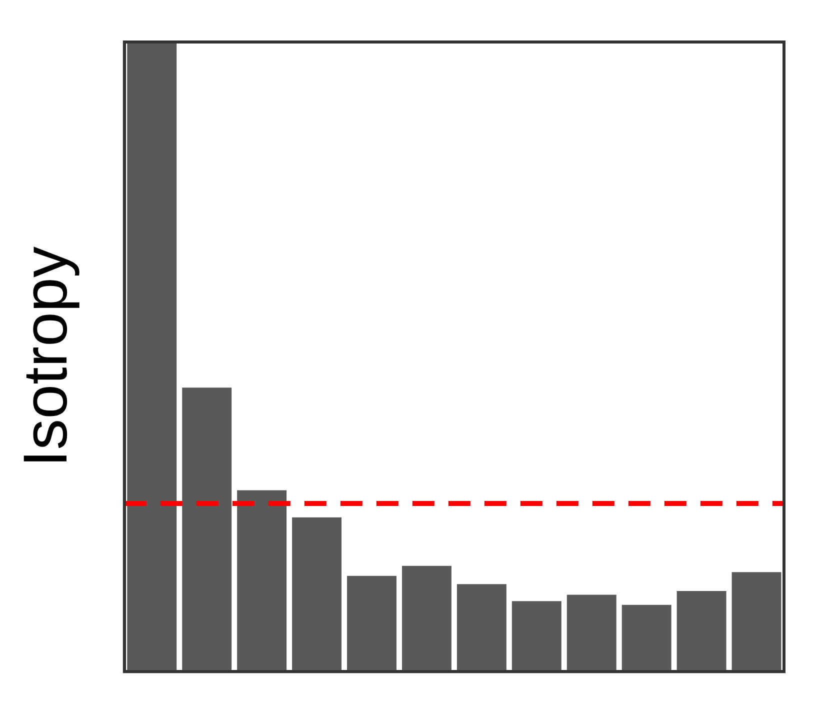  What do you see at coordinates (45, 357) in the screenshot?
I see `y-axis-title: Isotropy` at bounding box center [45, 357].